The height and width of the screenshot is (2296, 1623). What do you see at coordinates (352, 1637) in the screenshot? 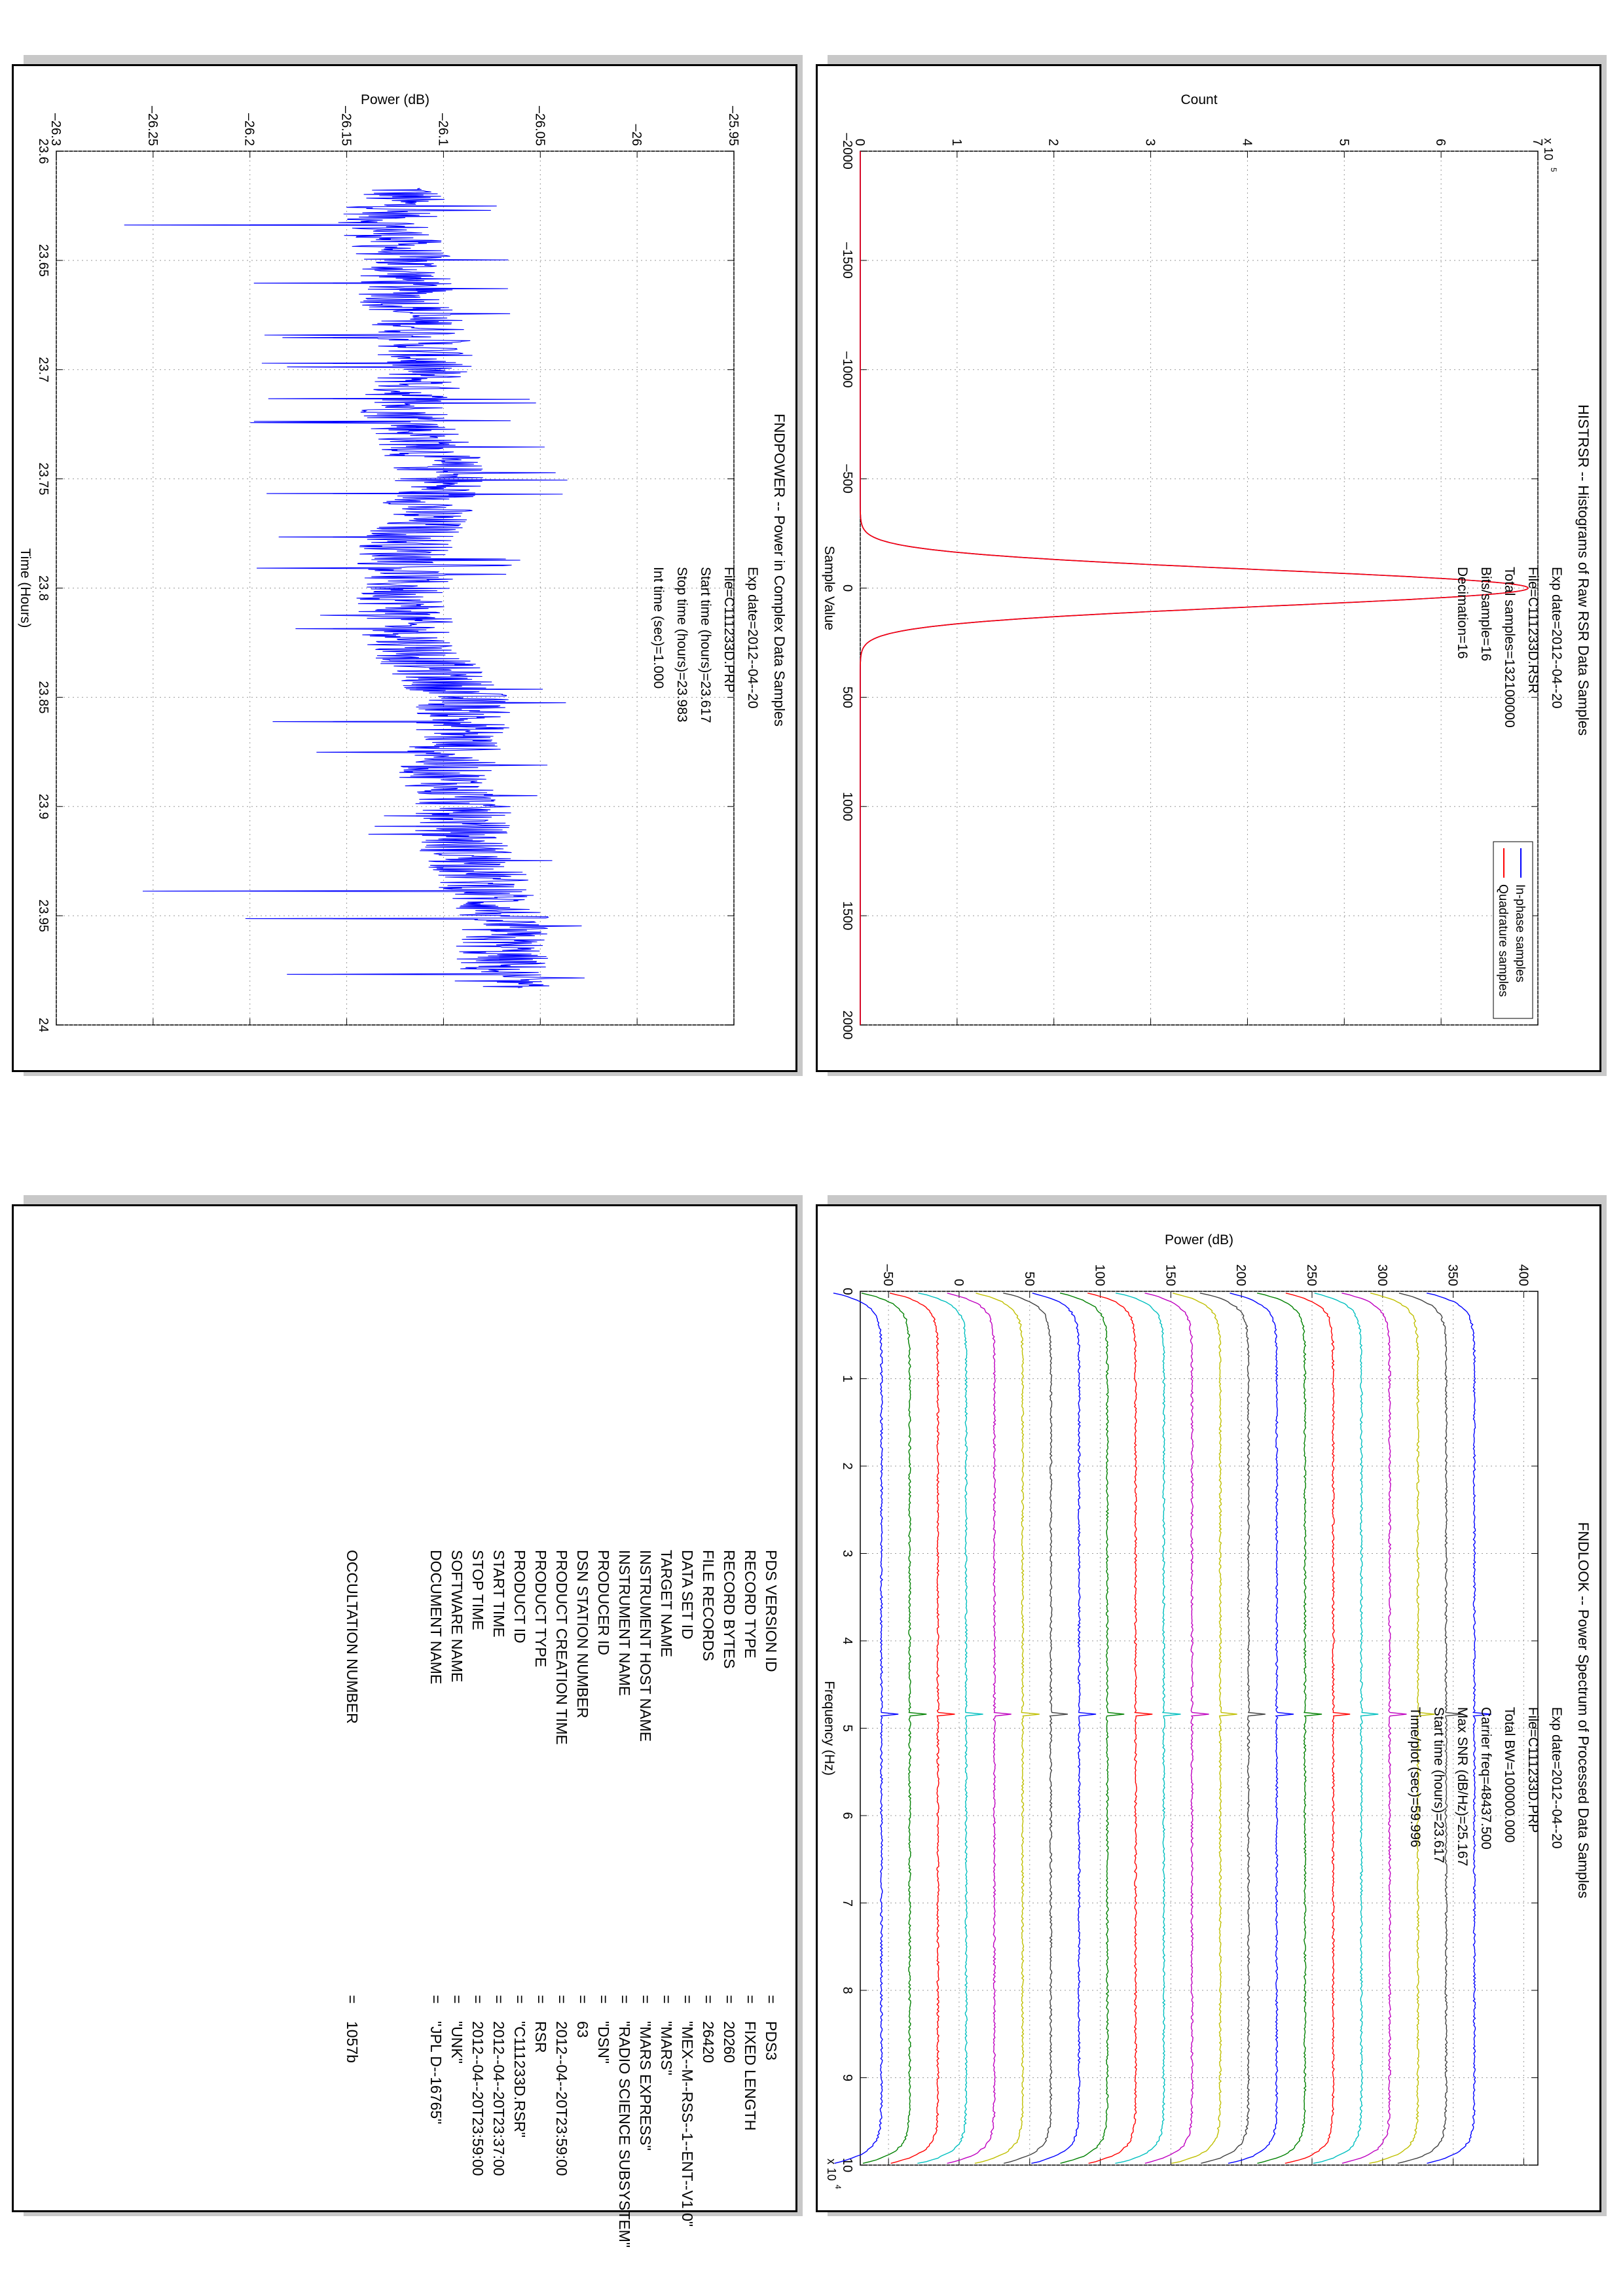
I see `header-key: OCCULTATION NUMBER` at bounding box center [352, 1637].